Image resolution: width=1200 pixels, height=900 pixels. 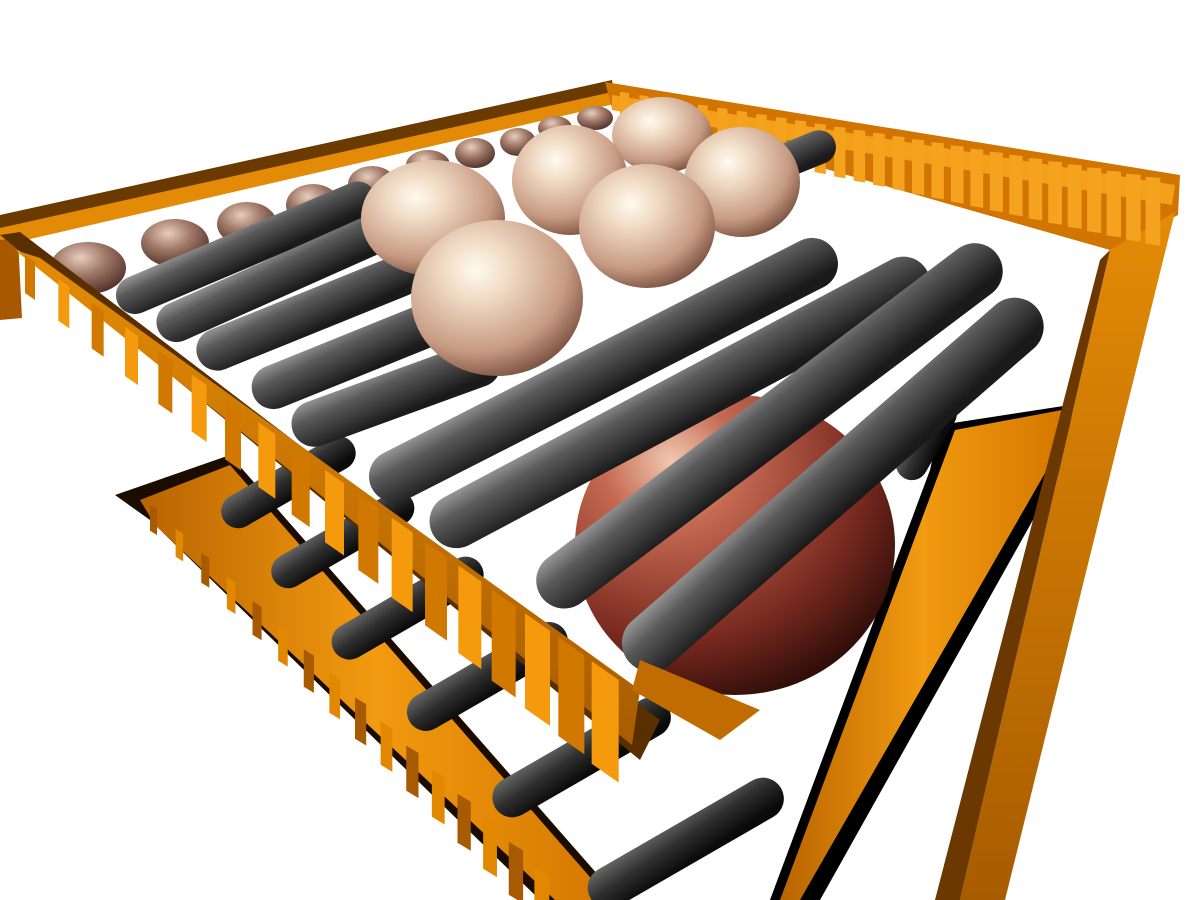 I want to click on large-eggs, so click(x=580, y=236).